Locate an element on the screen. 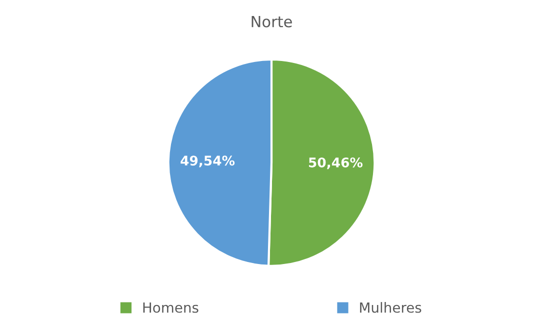 This screenshot has height=328, width=543. chart-title: Norte is located at coordinates (272, 22).